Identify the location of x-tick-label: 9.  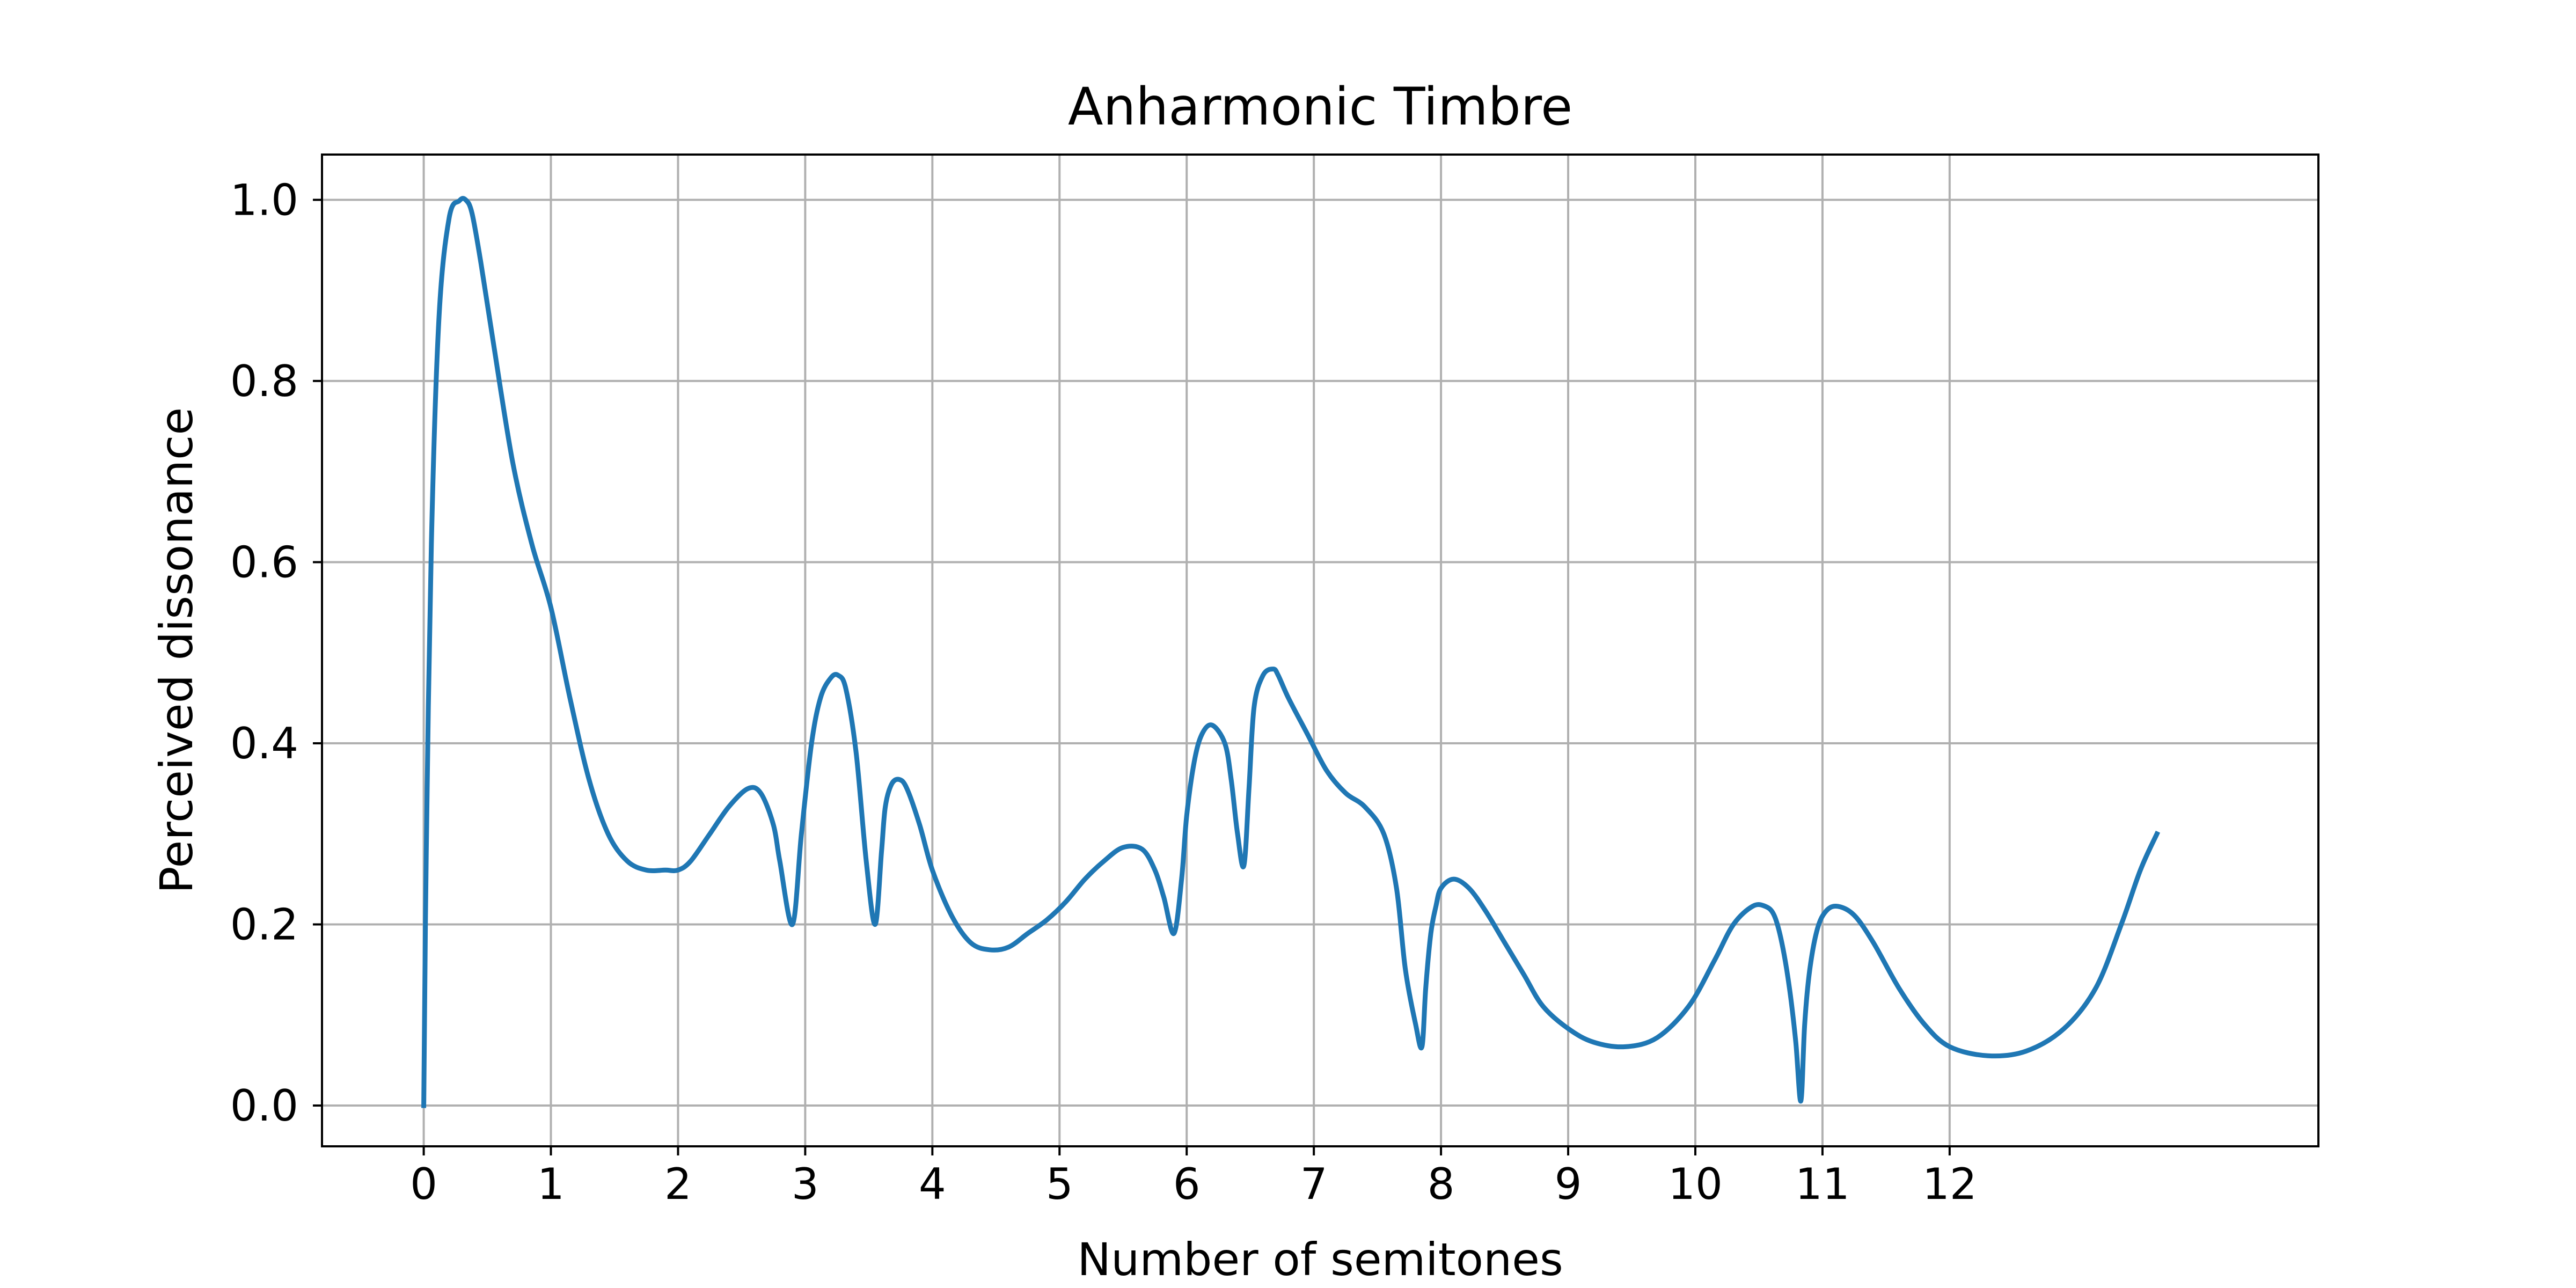
(1568, 1184).